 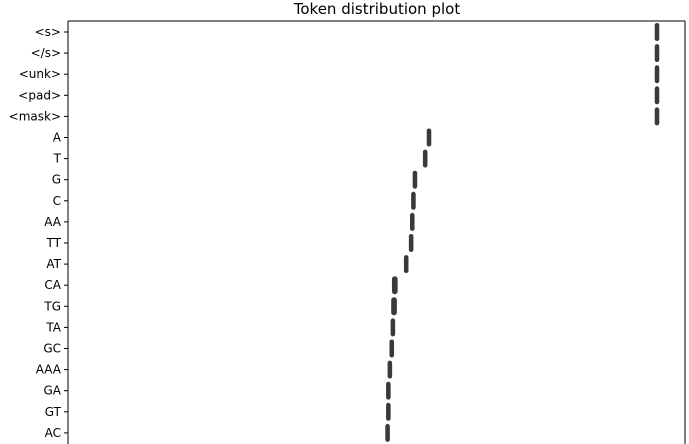 I want to click on y-tick-label: A, so click(x=57, y=138).